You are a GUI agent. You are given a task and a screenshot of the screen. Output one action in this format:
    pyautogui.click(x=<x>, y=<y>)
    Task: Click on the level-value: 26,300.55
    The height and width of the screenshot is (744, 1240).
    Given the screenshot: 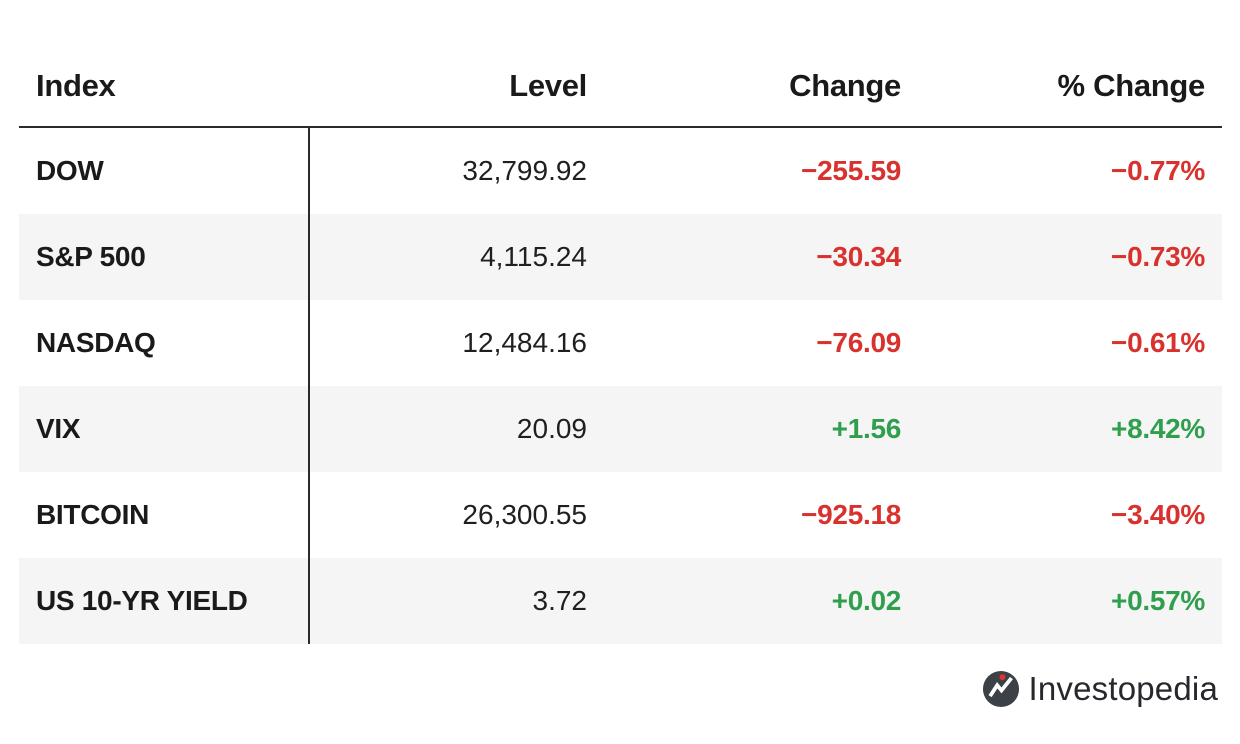 What is the action you would take?
    pyautogui.click(x=524, y=514)
    